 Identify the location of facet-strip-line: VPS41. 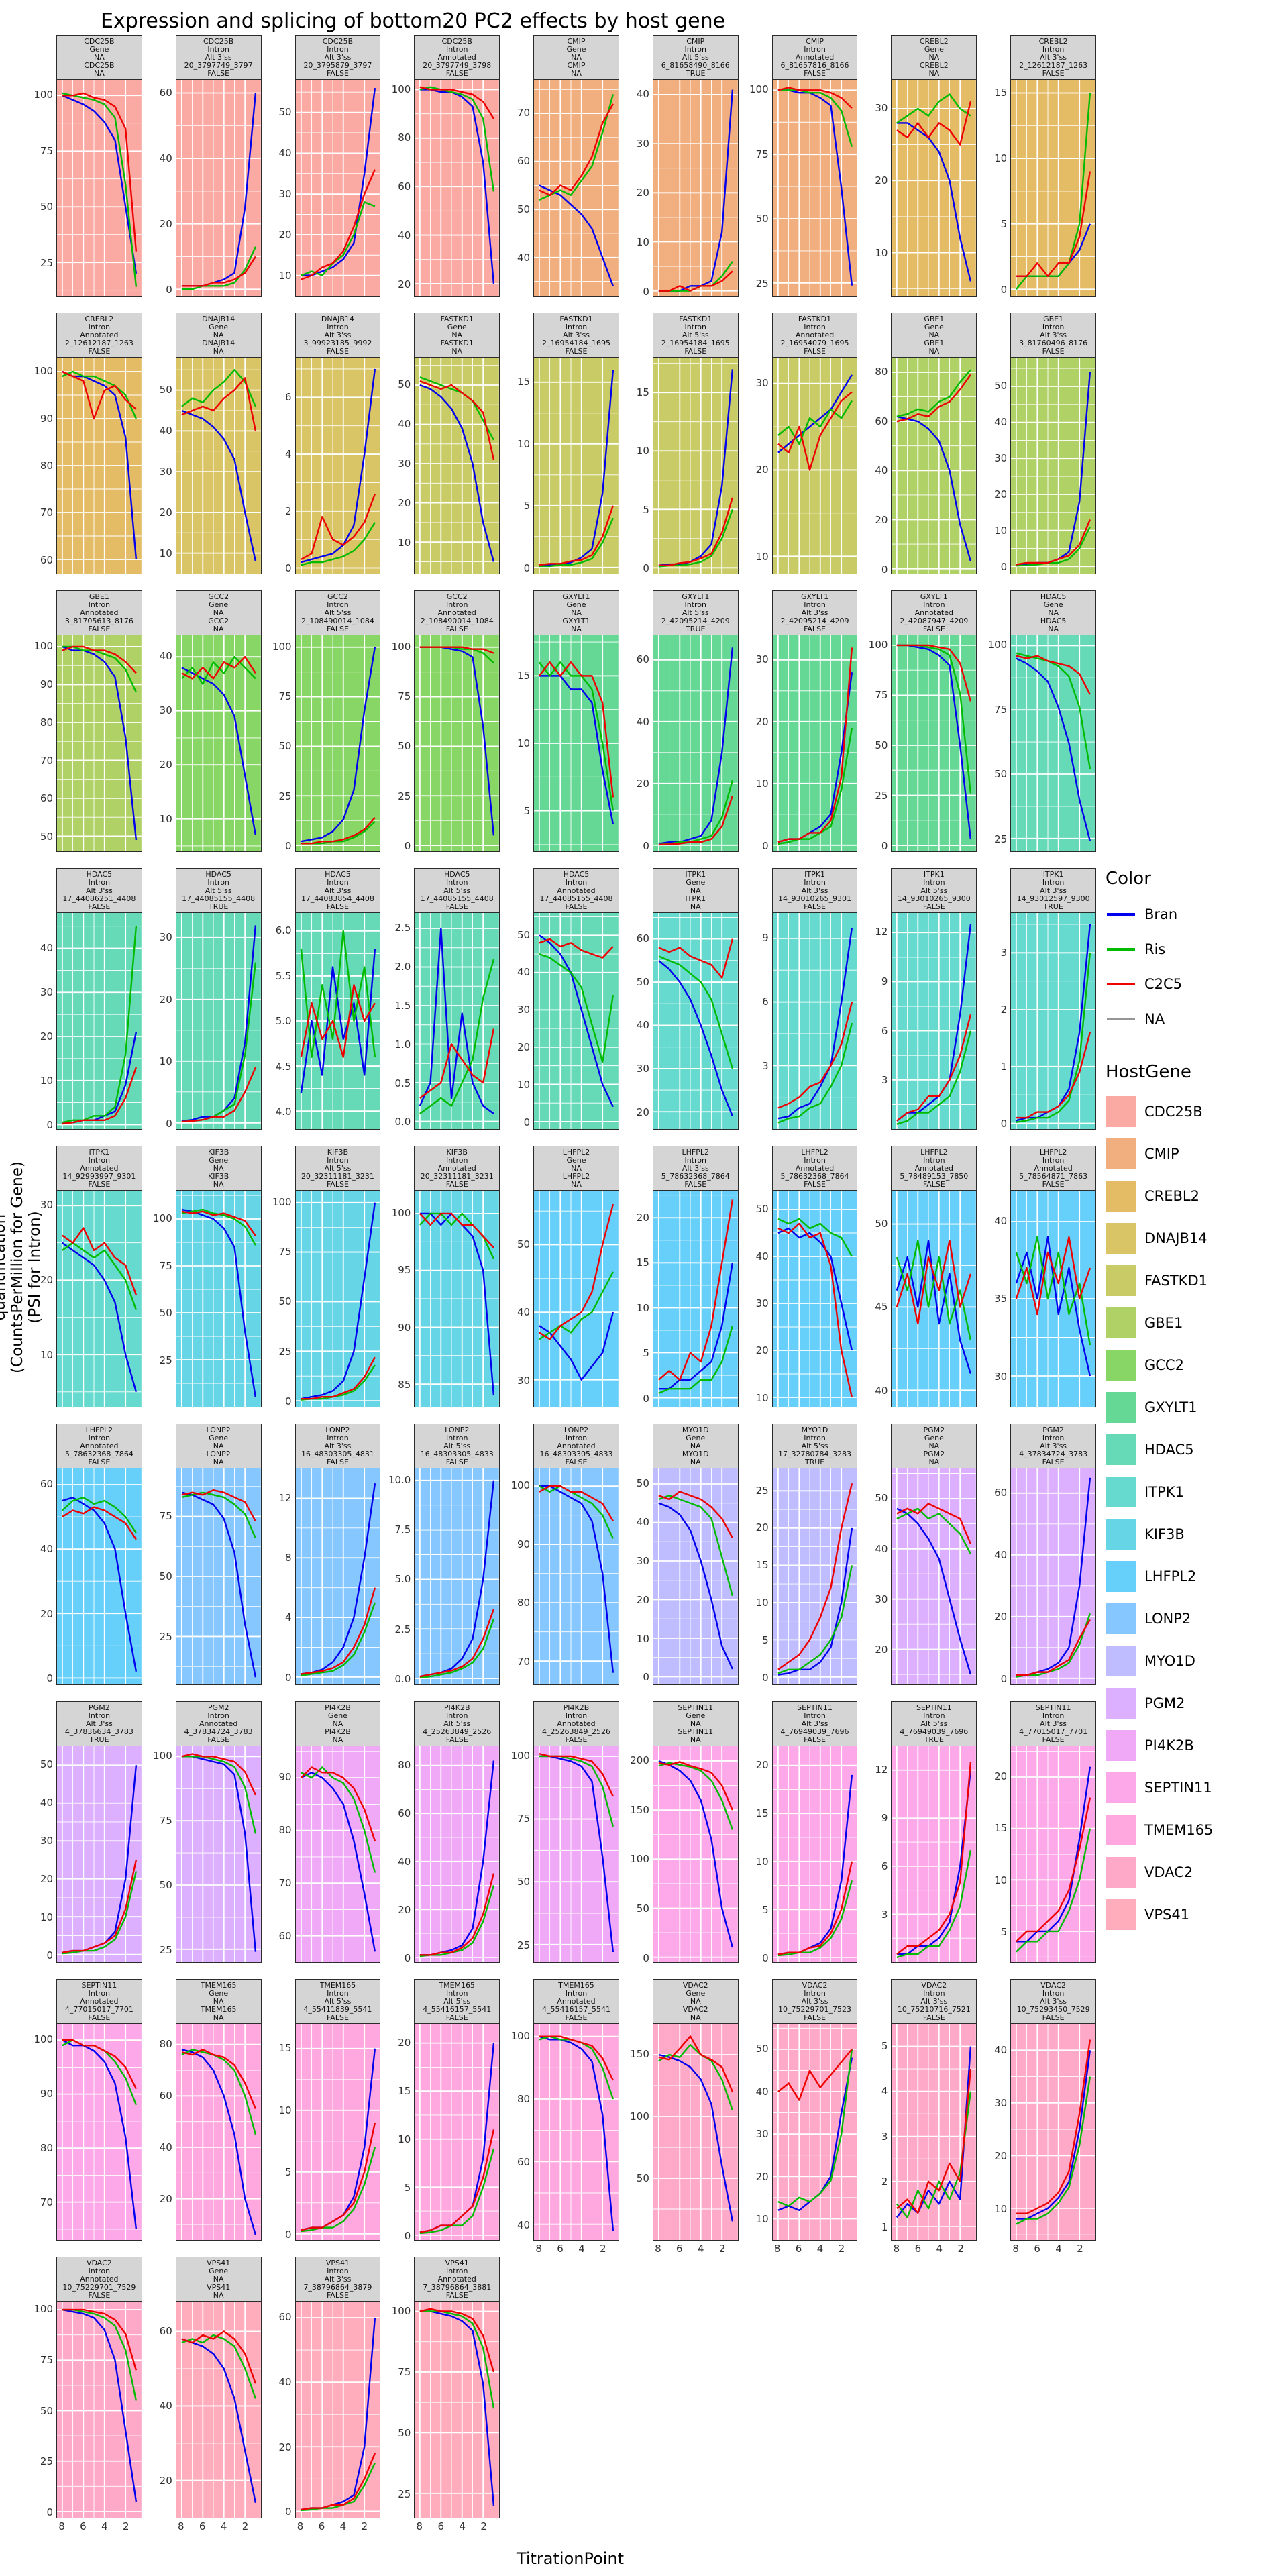
(219, 2287).